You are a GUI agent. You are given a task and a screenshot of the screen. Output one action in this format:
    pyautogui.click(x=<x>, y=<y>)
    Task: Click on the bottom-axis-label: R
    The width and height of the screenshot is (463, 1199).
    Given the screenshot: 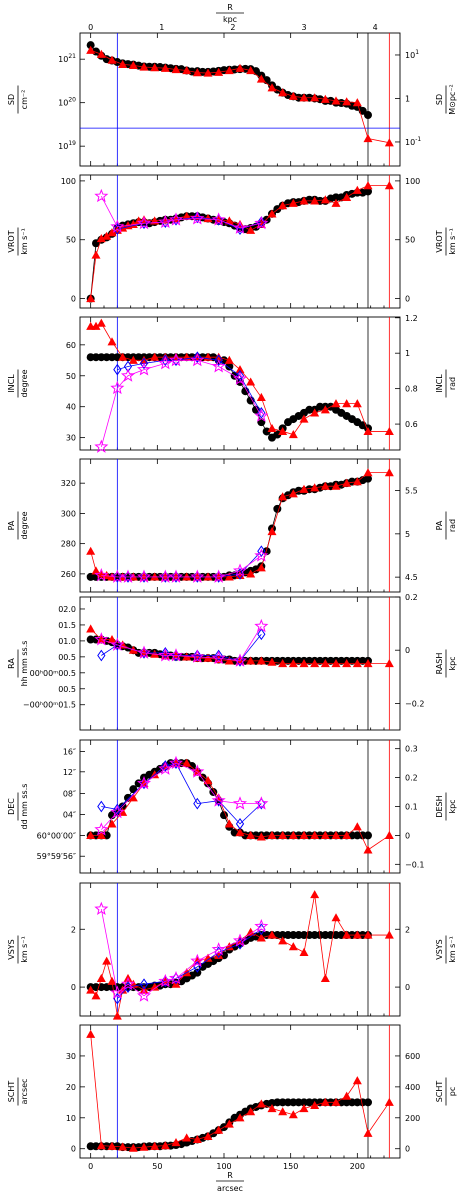 What is the action you would take?
    pyautogui.click(x=230, y=1175)
    